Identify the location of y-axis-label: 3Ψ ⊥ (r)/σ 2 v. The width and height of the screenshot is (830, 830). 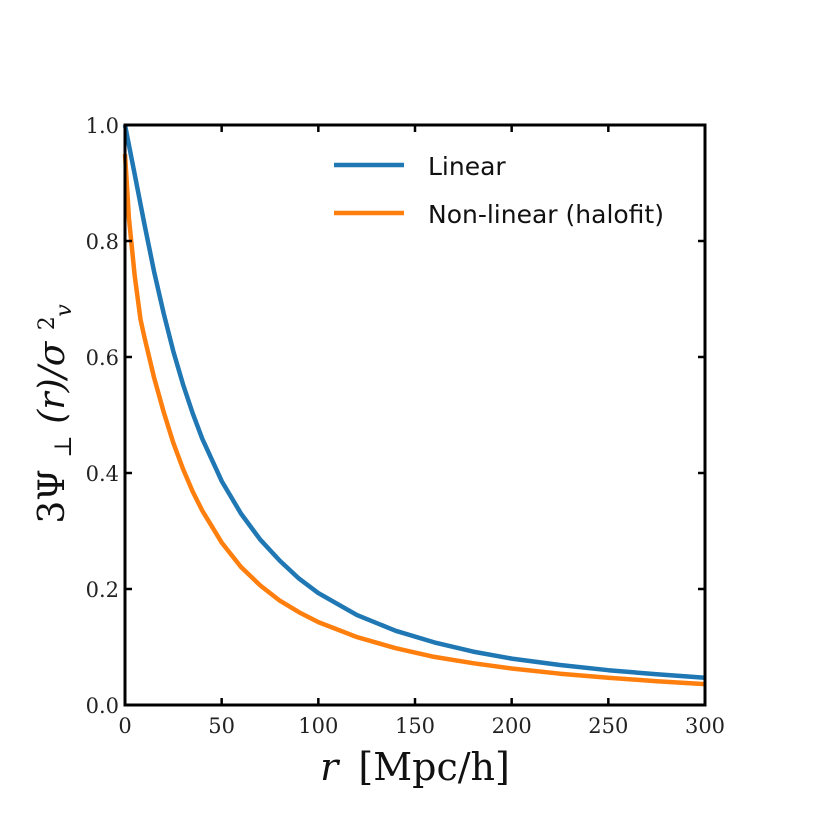
(54, 414).